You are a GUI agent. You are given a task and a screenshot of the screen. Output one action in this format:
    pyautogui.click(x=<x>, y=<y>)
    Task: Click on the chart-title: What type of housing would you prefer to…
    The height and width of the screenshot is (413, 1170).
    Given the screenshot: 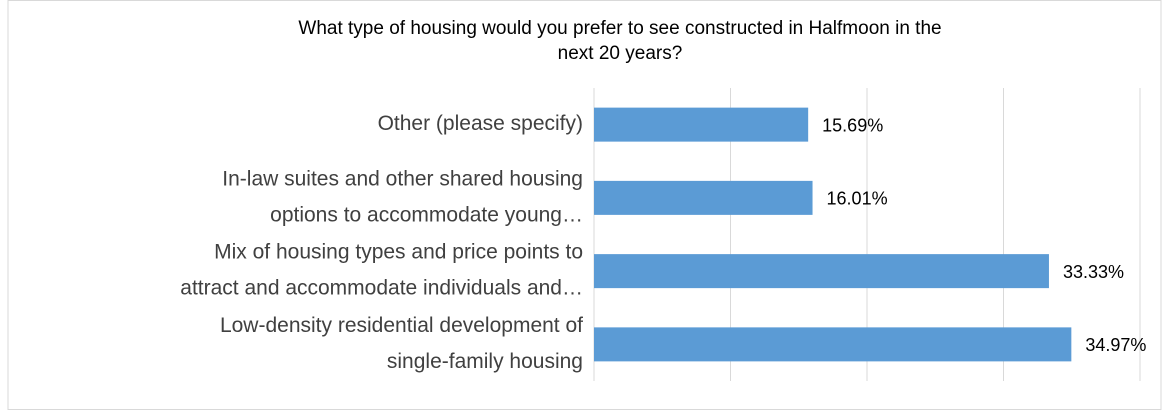 What is the action you would take?
    pyautogui.click(x=619, y=28)
    